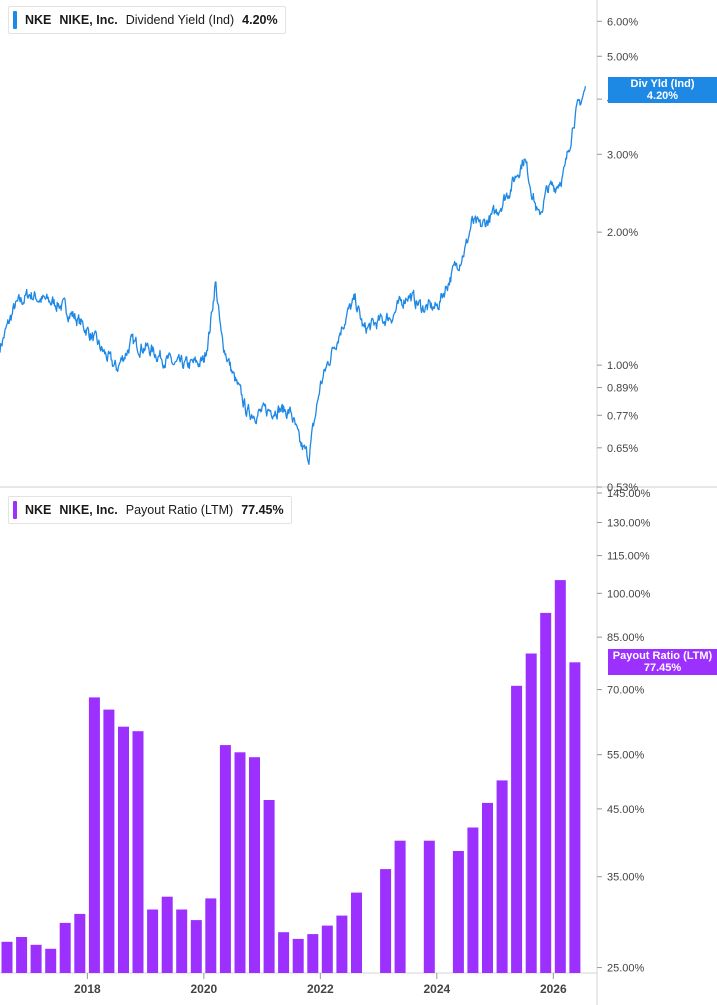  I want to click on payout-axis-tick-label: 130.00%, so click(629, 523).